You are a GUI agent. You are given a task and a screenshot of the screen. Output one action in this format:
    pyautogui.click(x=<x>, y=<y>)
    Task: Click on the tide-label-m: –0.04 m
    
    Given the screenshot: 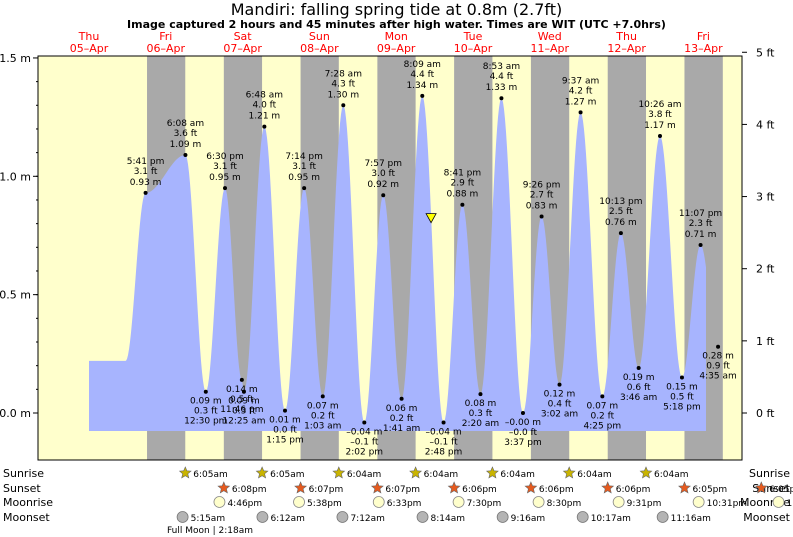 What is the action you would take?
    pyautogui.click(x=364, y=432)
    